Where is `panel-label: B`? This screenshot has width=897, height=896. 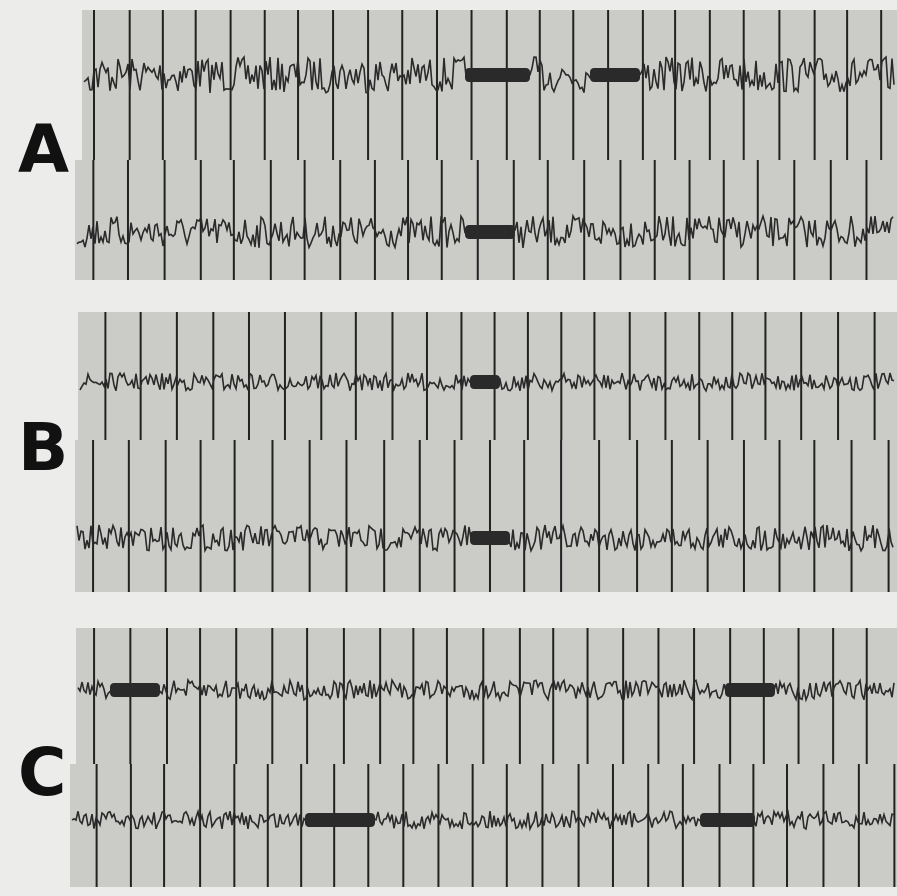
panel-label: B is located at coordinates (43, 447).